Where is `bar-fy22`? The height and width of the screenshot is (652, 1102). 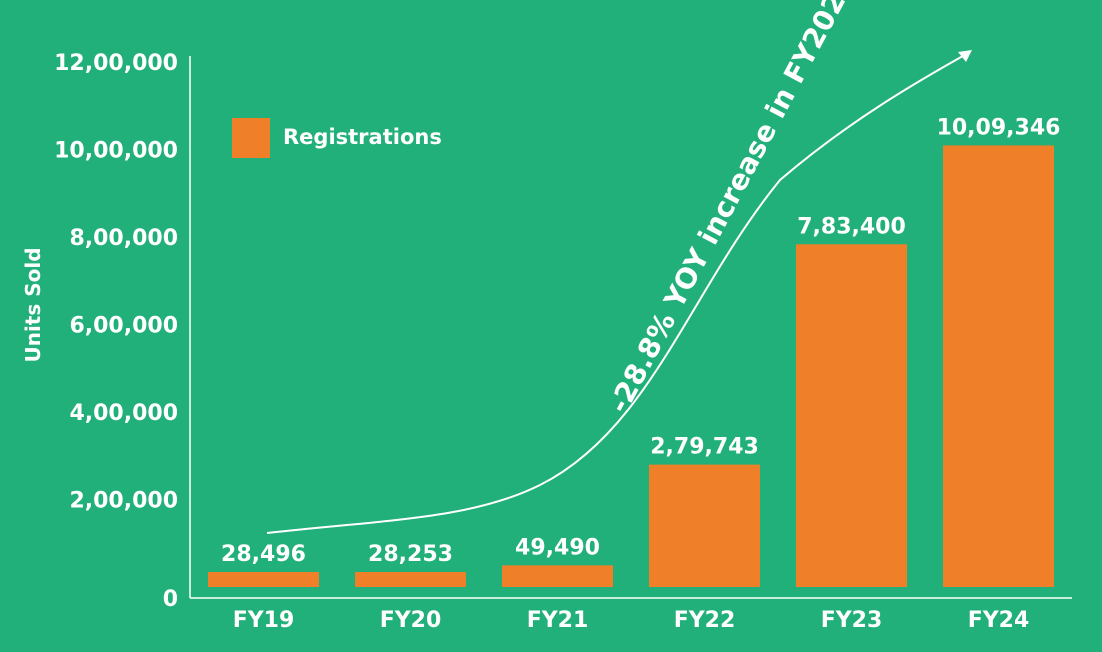 bar-fy22 is located at coordinates (704, 525).